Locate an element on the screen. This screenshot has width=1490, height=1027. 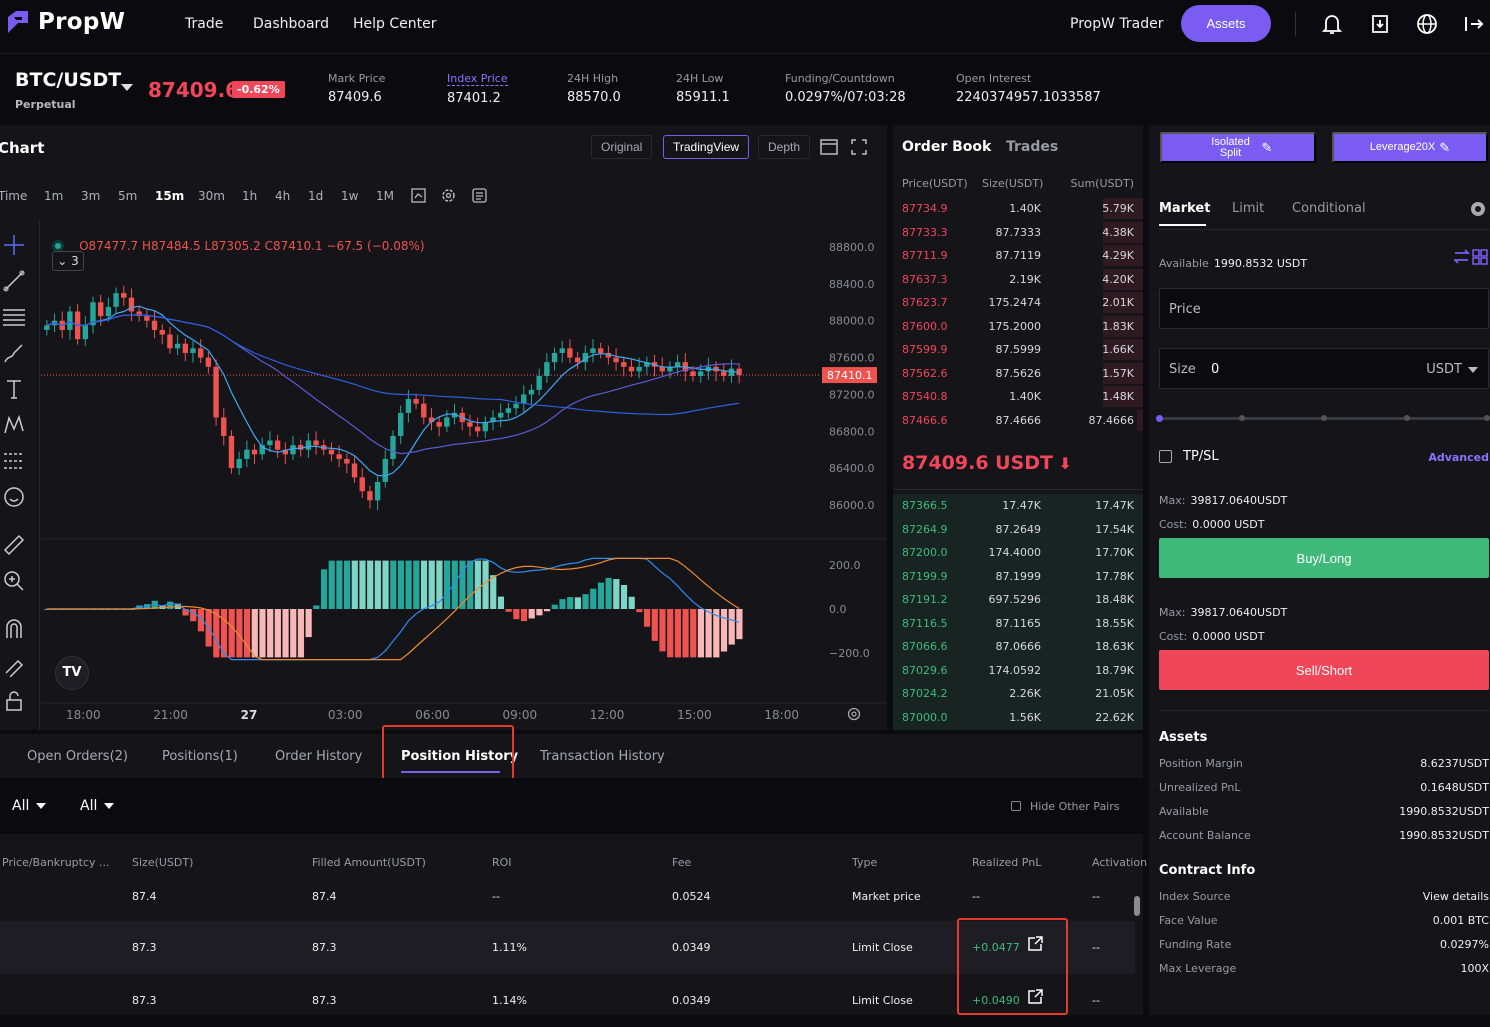
timeframe-5m: 5m is located at coordinates (128, 196).